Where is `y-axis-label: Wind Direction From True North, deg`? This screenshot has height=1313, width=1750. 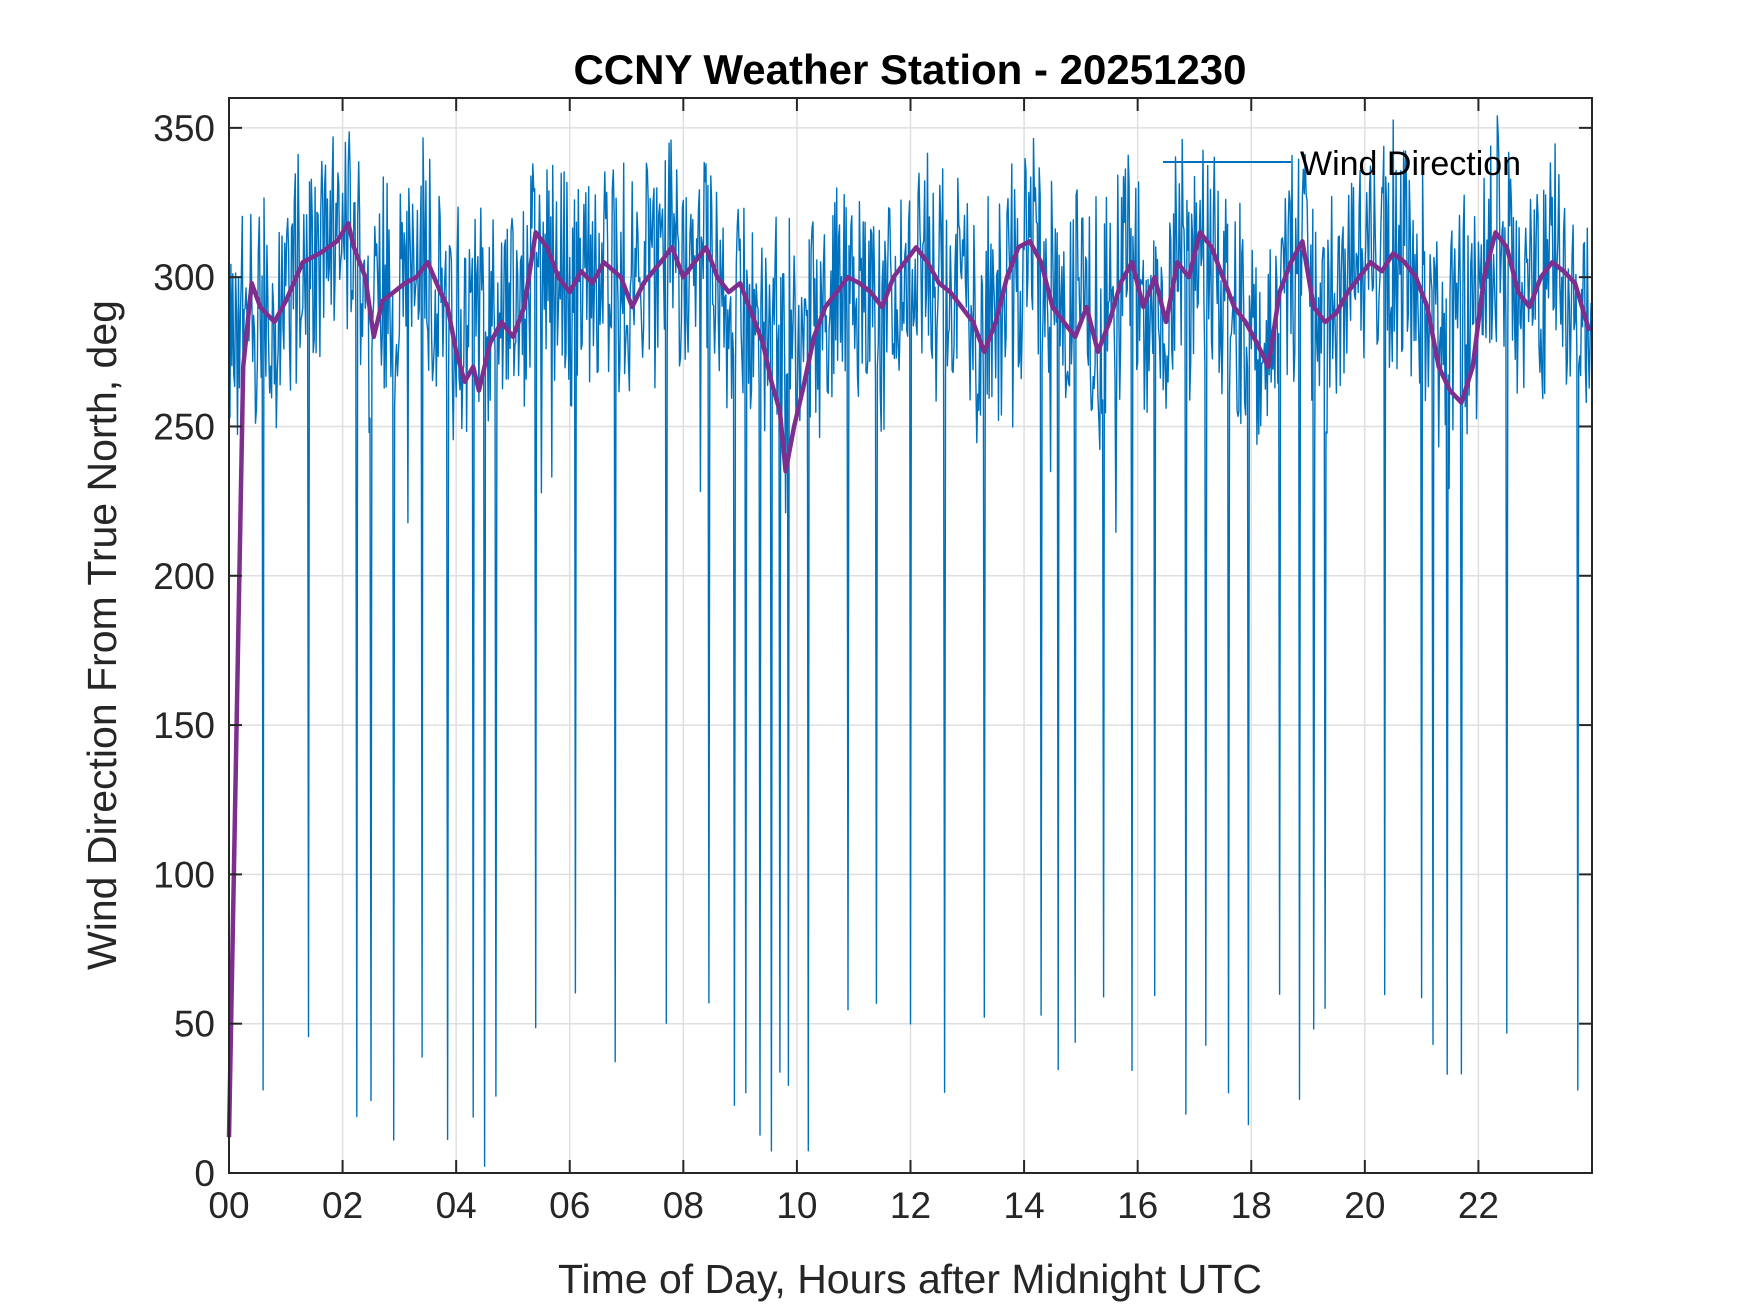
y-axis-label: Wind Direction From True North, deg is located at coordinates (102, 635).